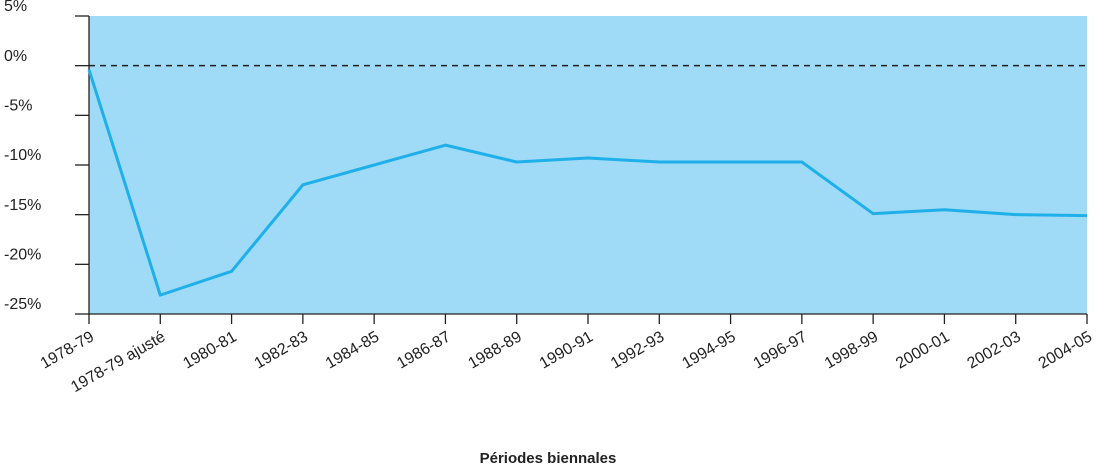 The height and width of the screenshot is (470, 1096). Describe the element at coordinates (209, 350) in the screenshot. I see `x-tick-label: 1980-81` at that location.